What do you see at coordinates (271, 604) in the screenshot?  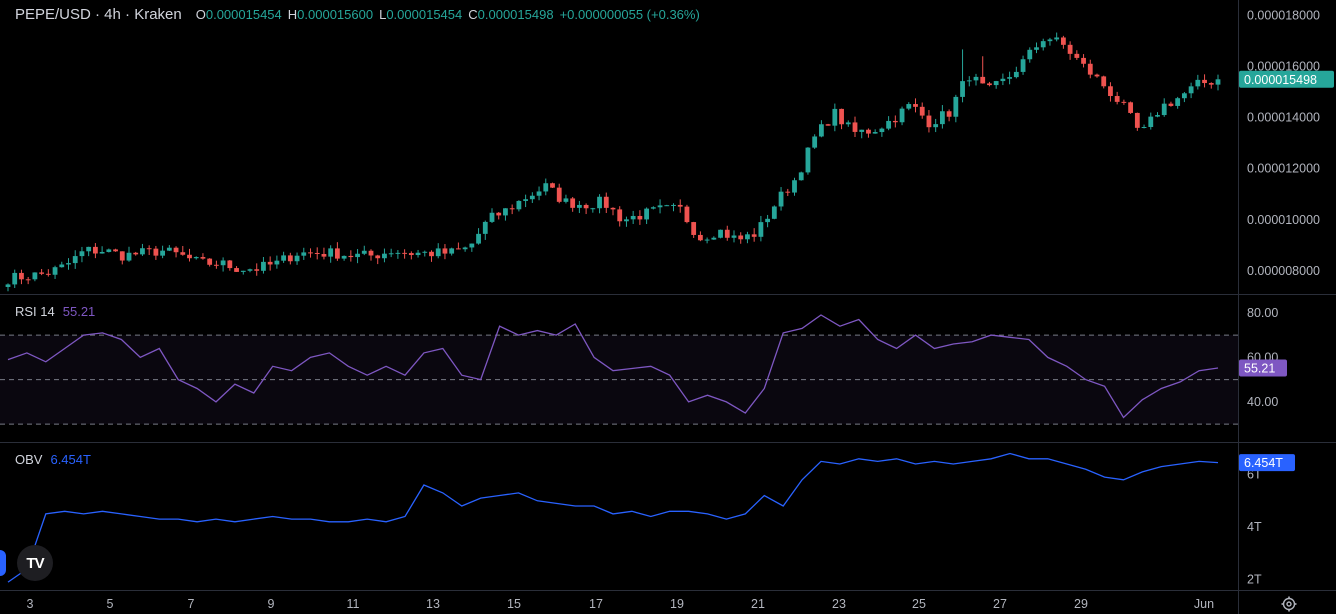 I see `time-tick-label: 9` at bounding box center [271, 604].